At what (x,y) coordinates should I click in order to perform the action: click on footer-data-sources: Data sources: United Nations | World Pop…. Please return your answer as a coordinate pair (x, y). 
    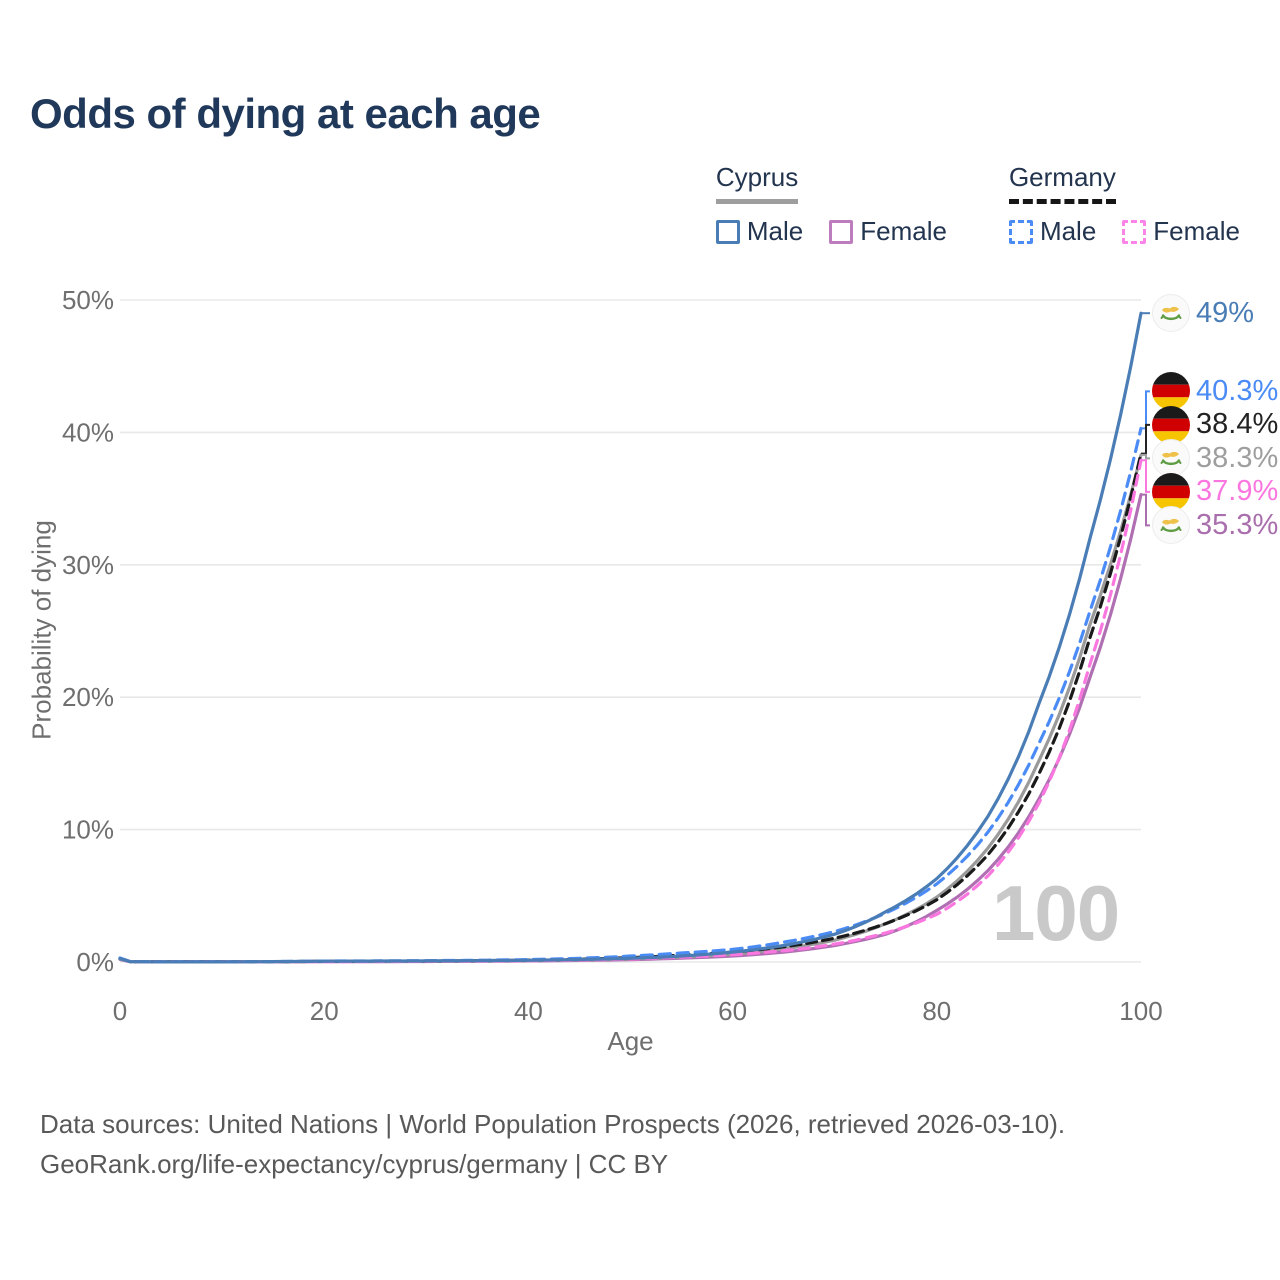
    Looking at the image, I should click on (553, 1124).